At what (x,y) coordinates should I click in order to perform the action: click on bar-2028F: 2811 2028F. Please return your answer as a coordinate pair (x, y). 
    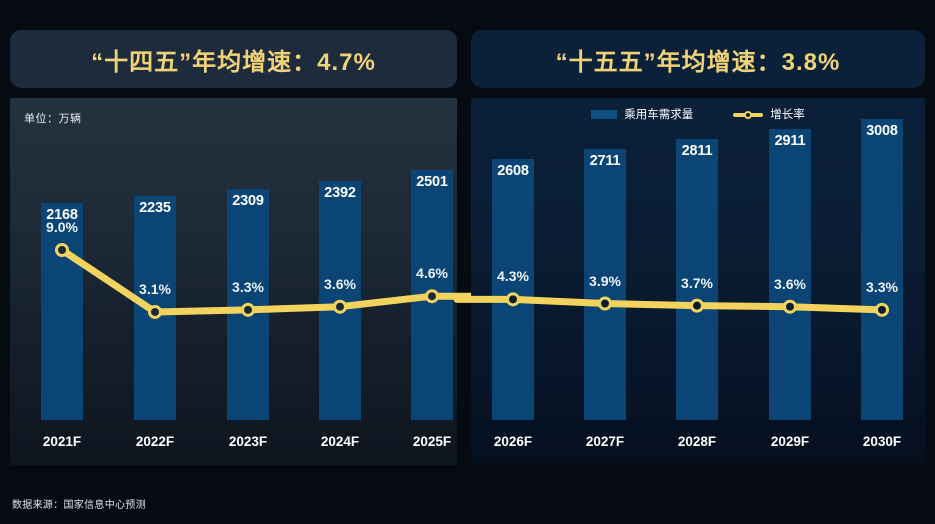
    Looking at the image, I should click on (697, 294).